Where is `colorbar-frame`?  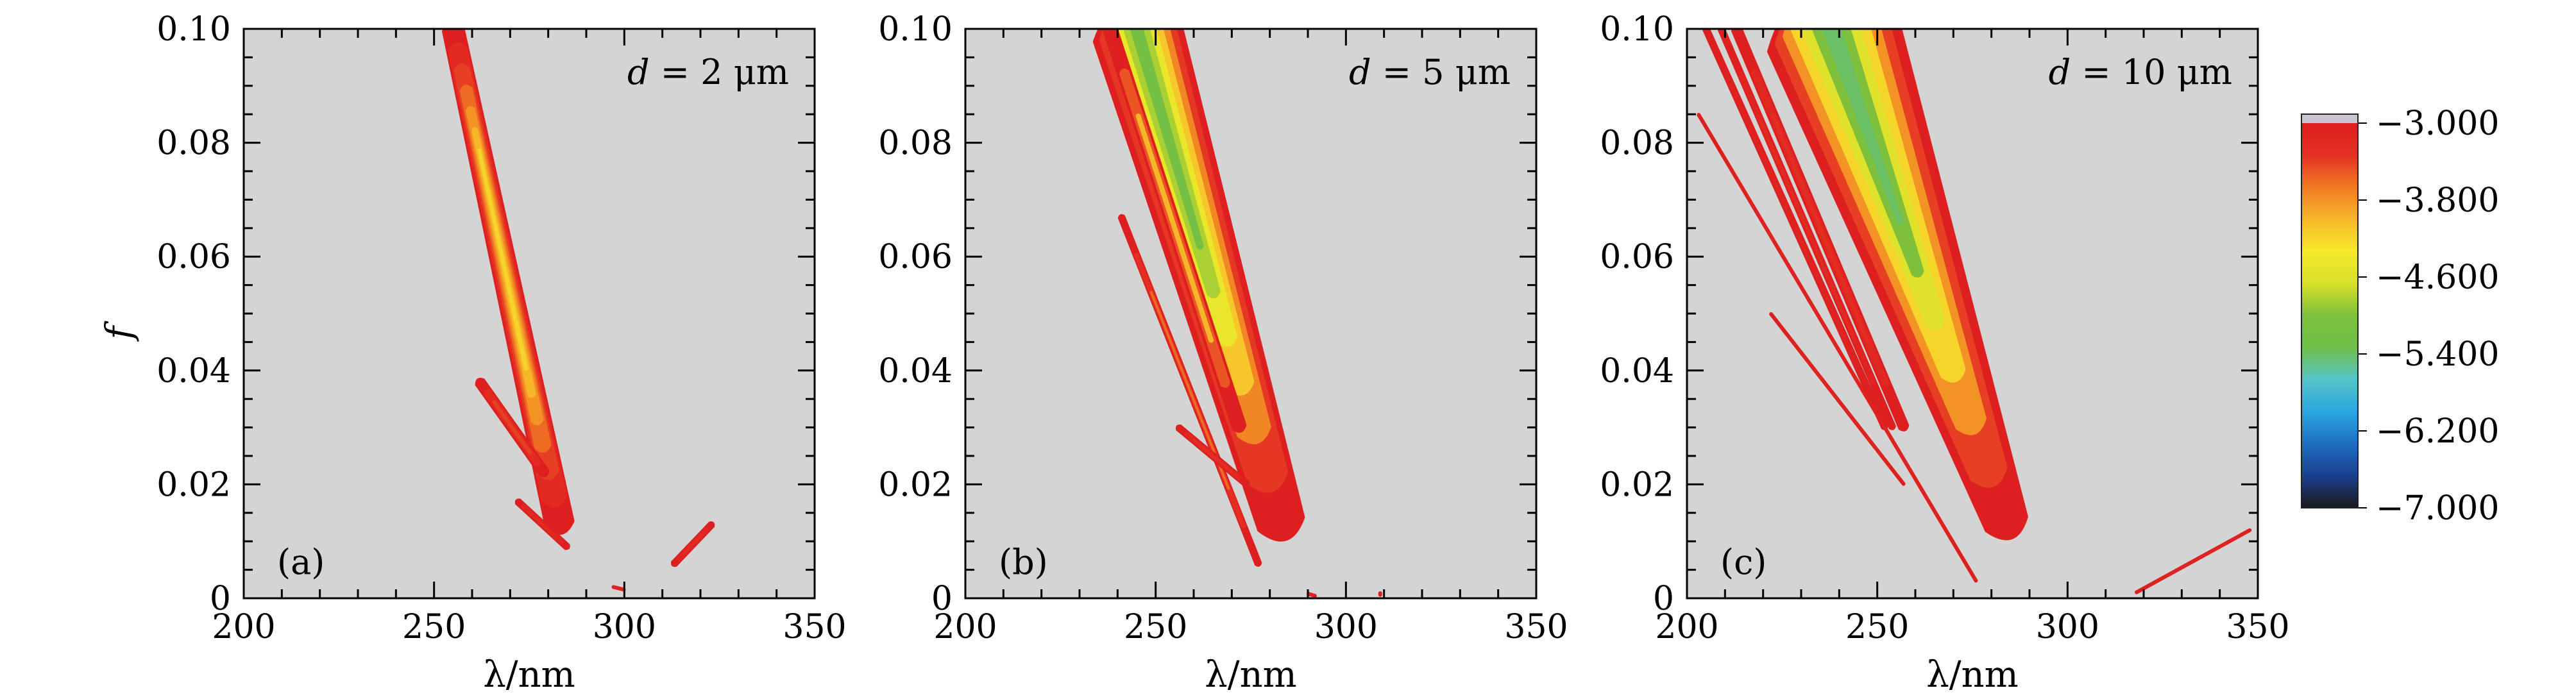
colorbar-frame is located at coordinates (2330, 310).